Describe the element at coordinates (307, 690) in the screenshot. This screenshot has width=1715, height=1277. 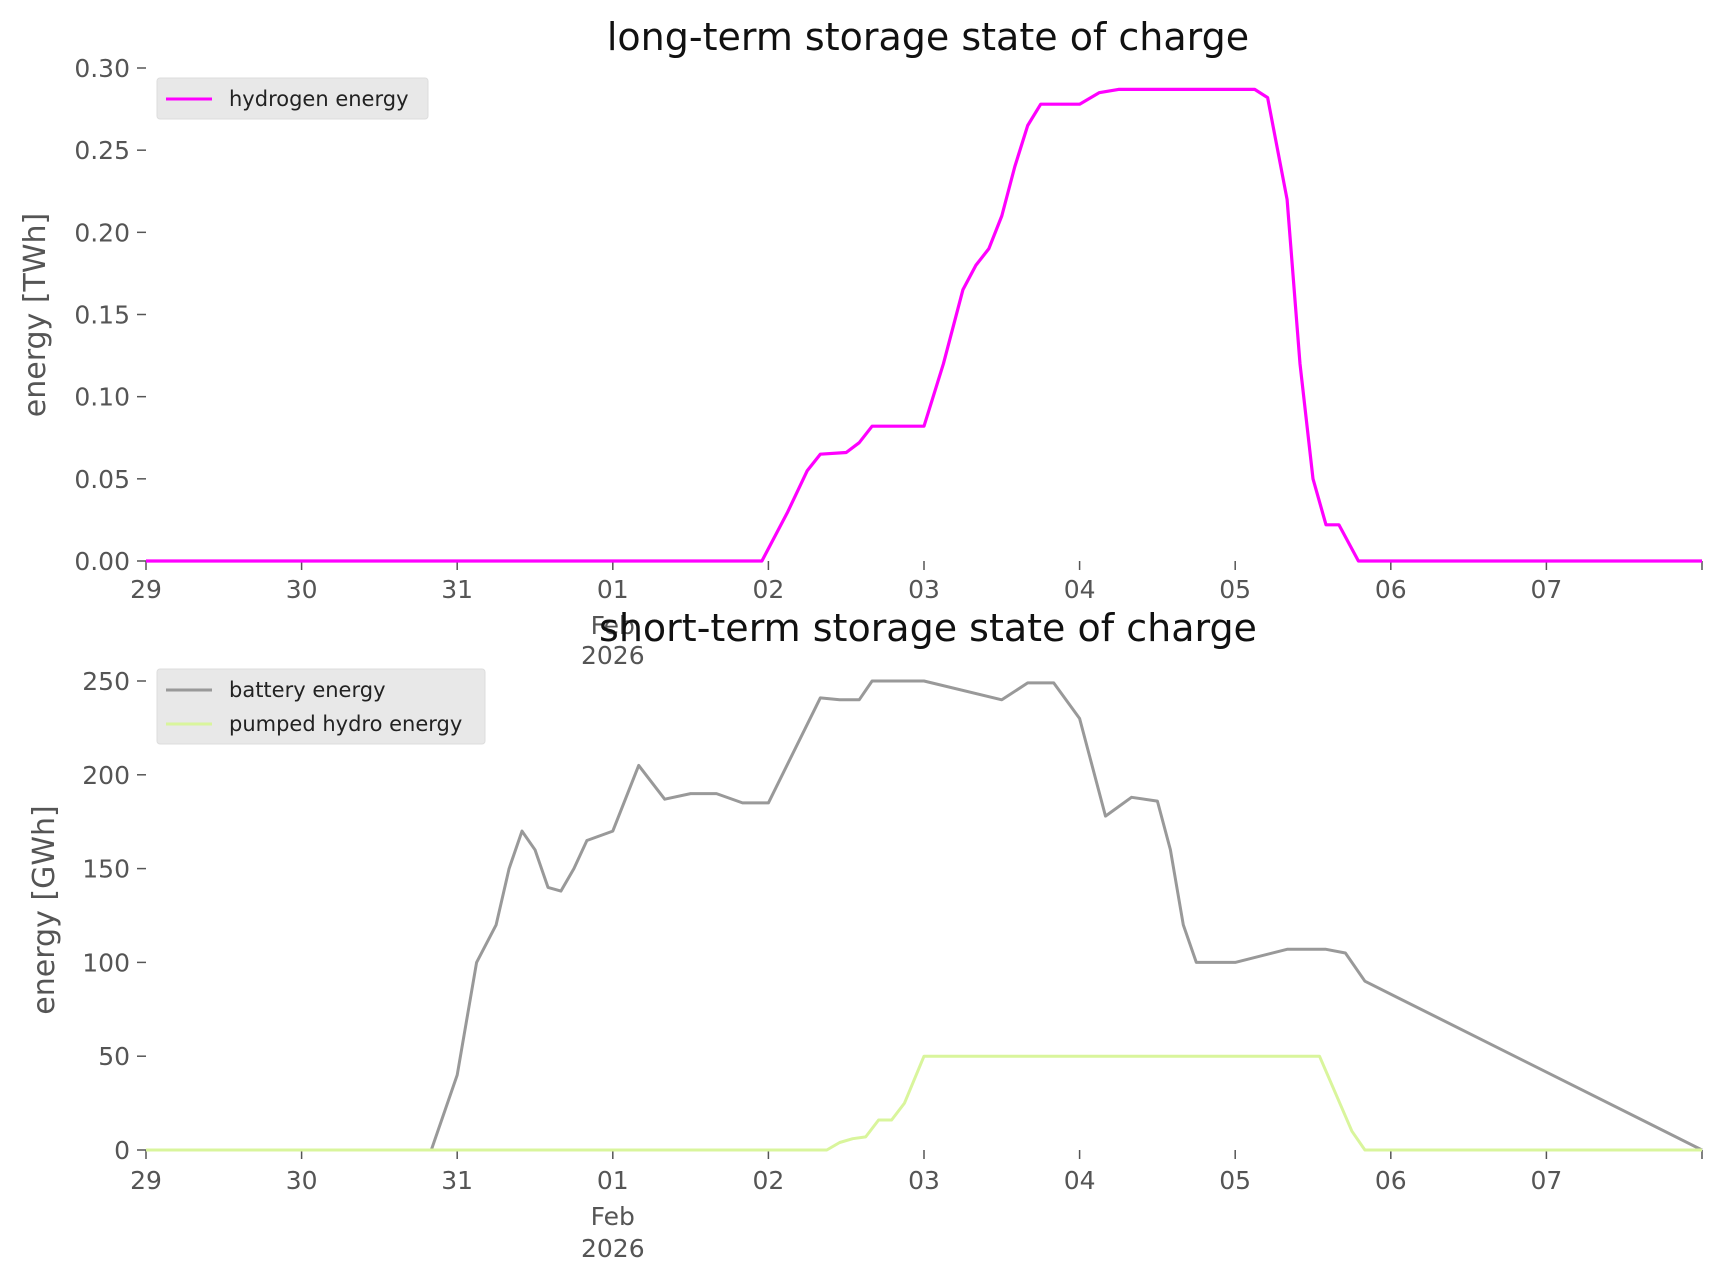
I see `legend-label: battery energy` at that location.